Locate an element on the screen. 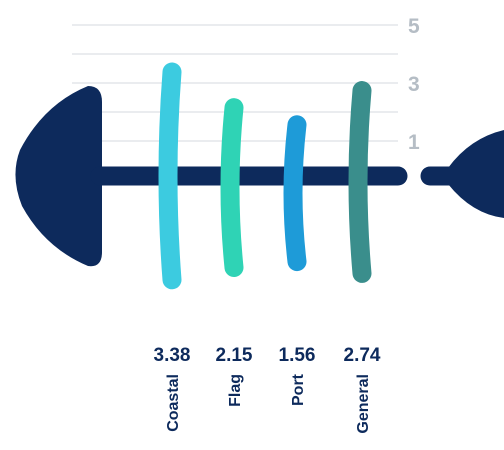 The image size is (504, 450). bone-bar-coastal is located at coordinates (170, 176).